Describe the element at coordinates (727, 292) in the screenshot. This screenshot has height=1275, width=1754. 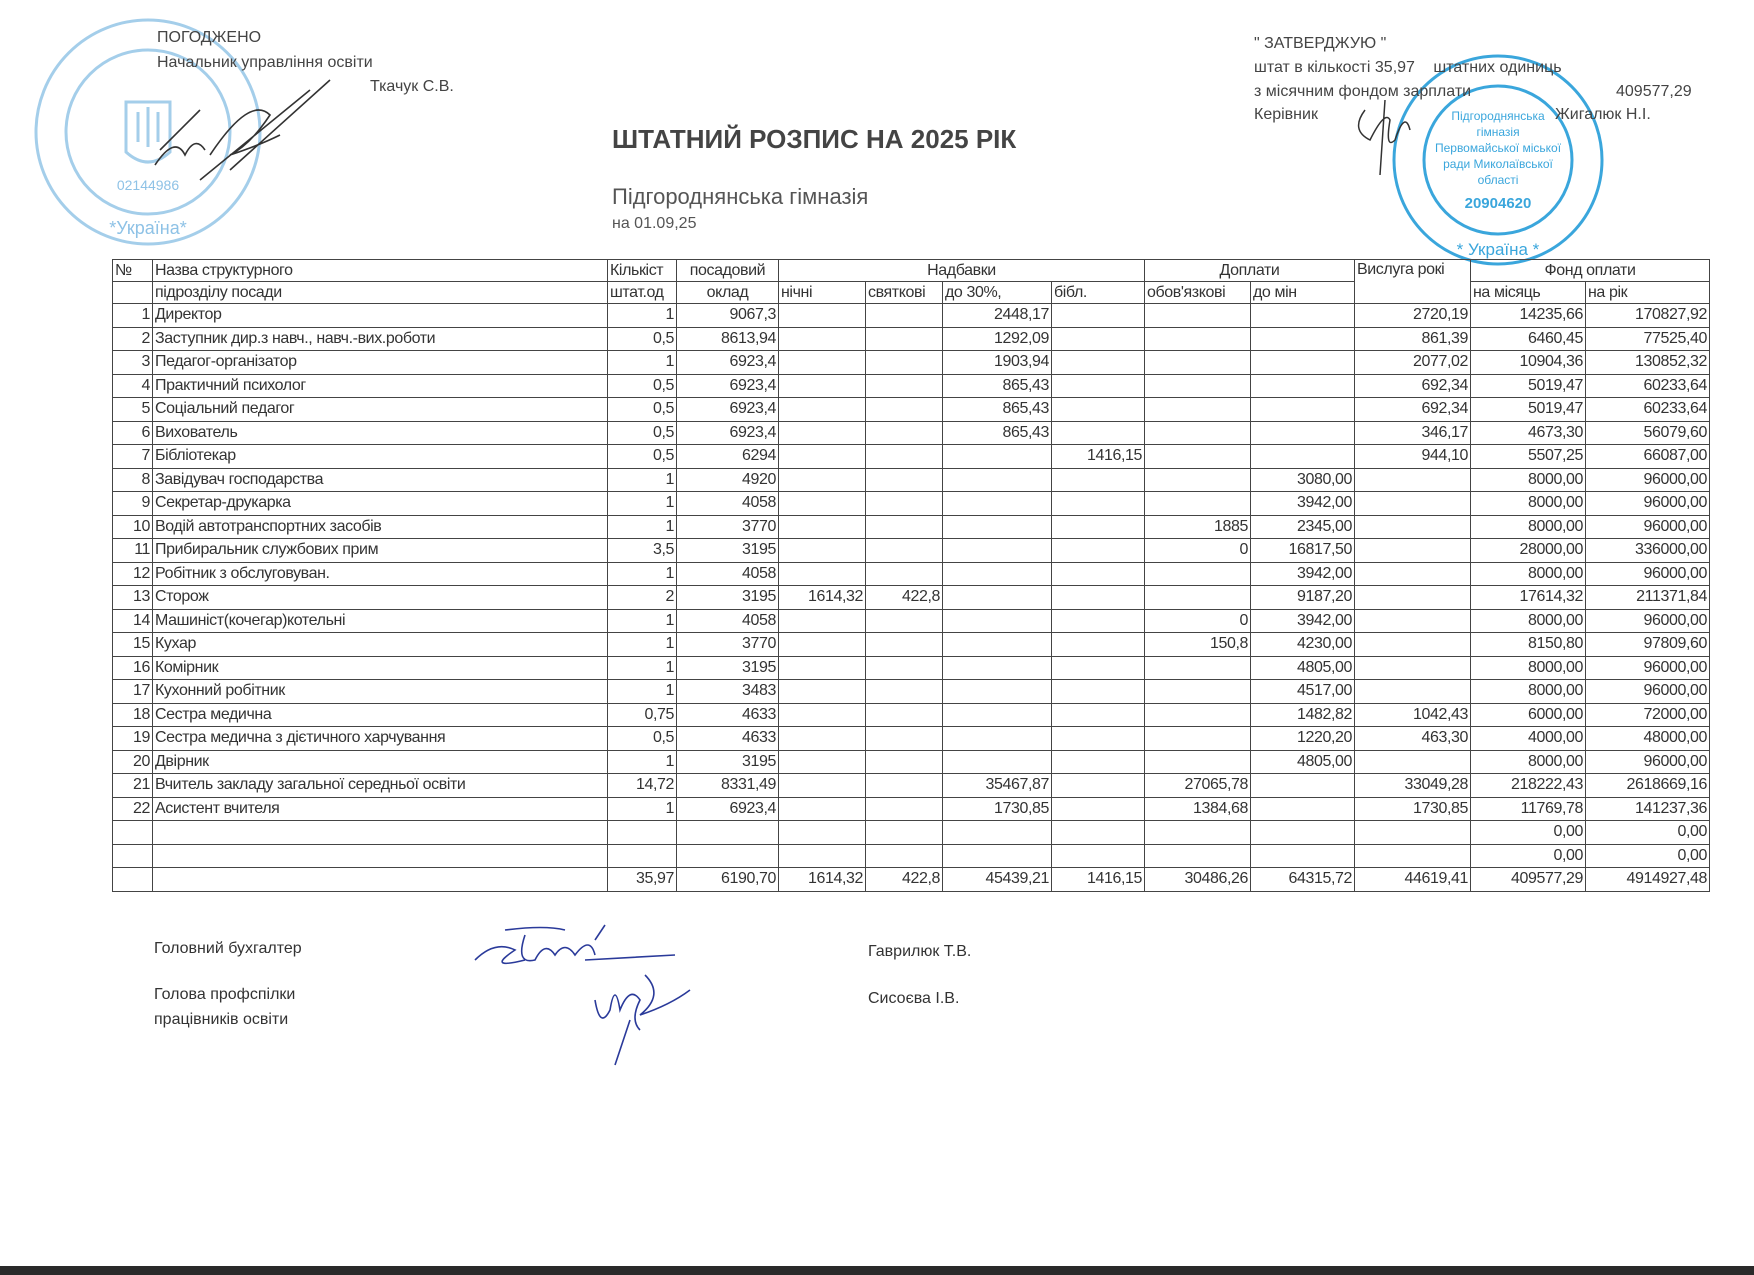
I see `header-salary-2: оклад` at that location.